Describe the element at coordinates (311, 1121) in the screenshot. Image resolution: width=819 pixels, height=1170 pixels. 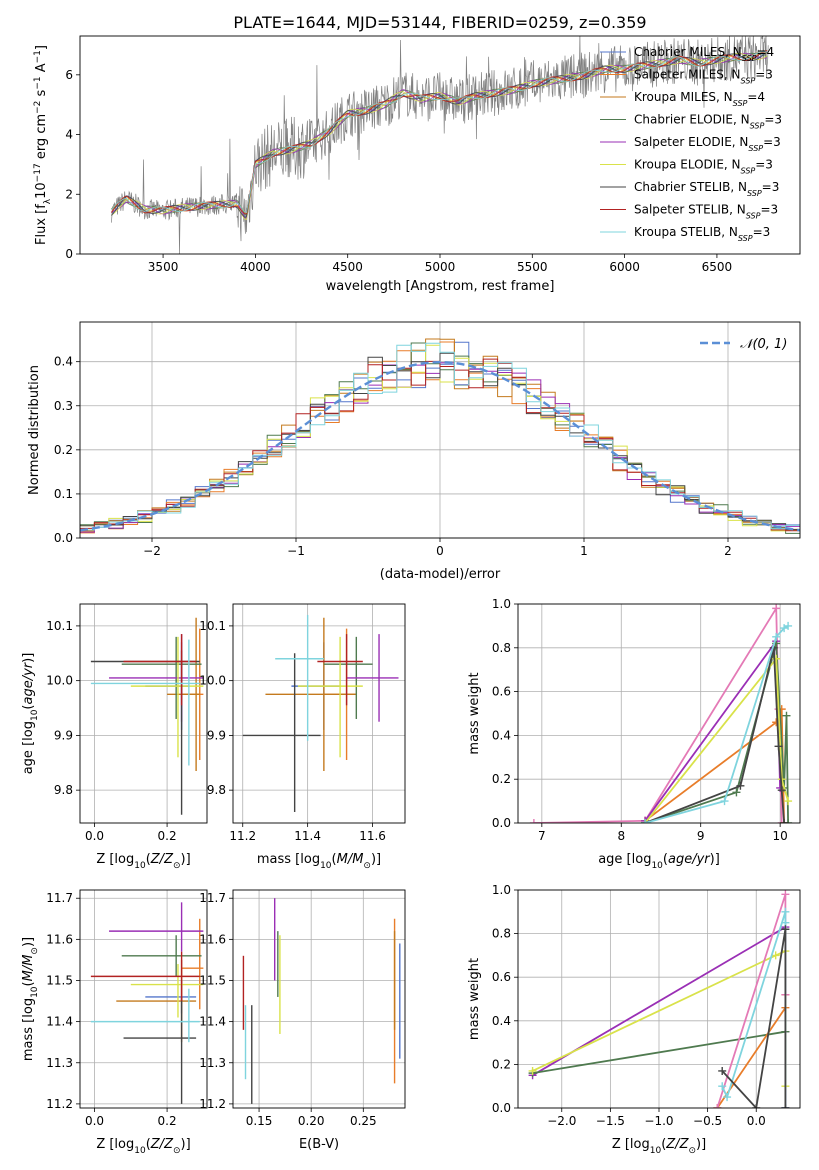
I see `x-tick-label: 0.20` at that location.